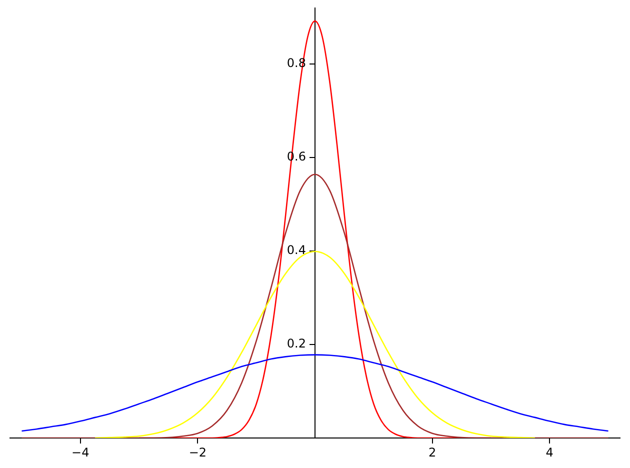 Image resolution: width=630 pixels, height=468 pixels. Describe the element at coordinates (81, 452) in the screenshot. I see `x-tick-label: −4` at that location.